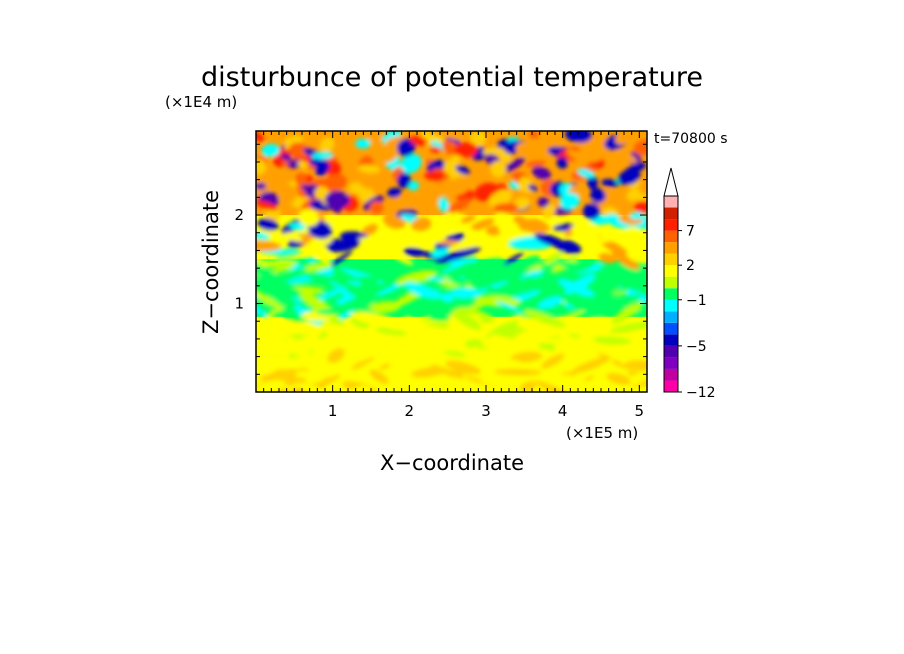  What do you see at coordinates (696, 347) in the screenshot?
I see `colorbar-tick-label: −5` at bounding box center [696, 347].